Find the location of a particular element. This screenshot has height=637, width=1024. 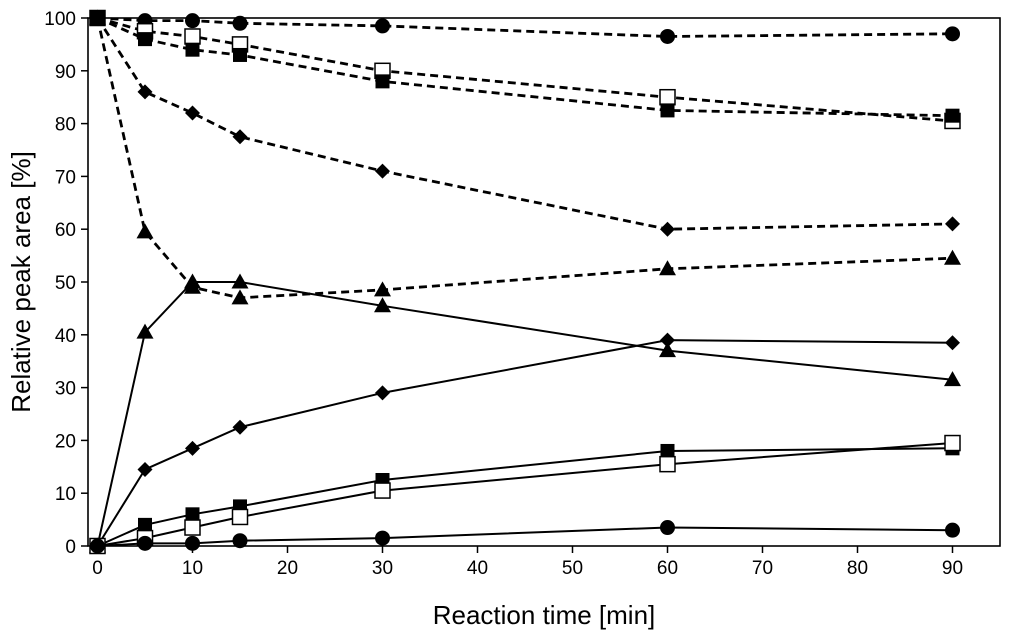

series-line-circle-solid is located at coordinates (525, 536).